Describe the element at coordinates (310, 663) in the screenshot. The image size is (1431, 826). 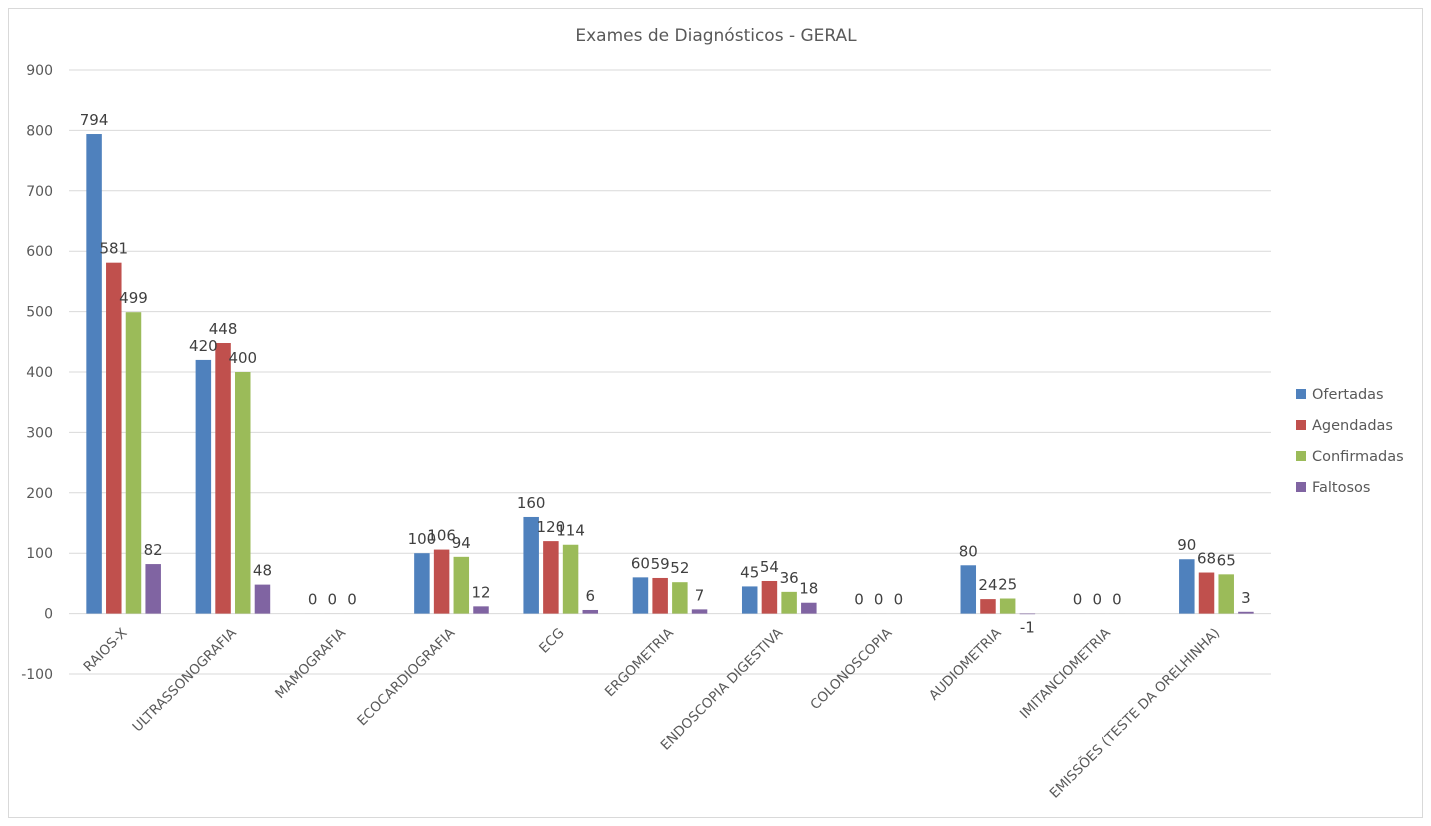
I see `x-category-label: MAMOGRAFIA` at that location.